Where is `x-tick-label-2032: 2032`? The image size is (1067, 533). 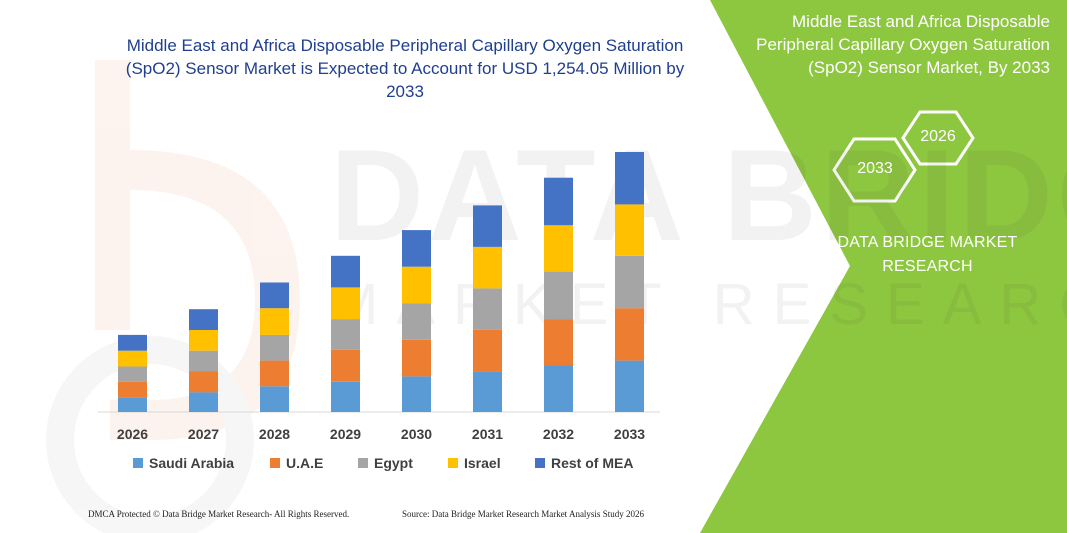 x-tick-label-2032: 2032 is located at coordinates (558, 433).